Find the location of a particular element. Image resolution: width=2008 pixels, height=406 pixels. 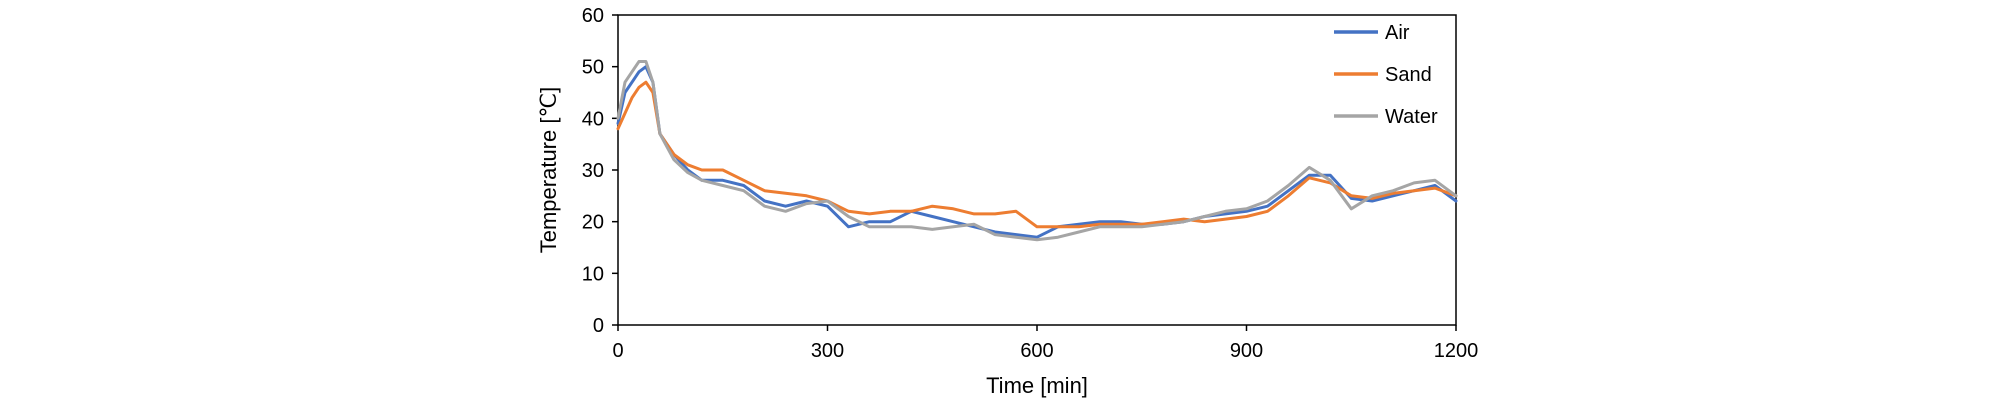

y-tick-label: 20 is located at coordinates (593, 223).